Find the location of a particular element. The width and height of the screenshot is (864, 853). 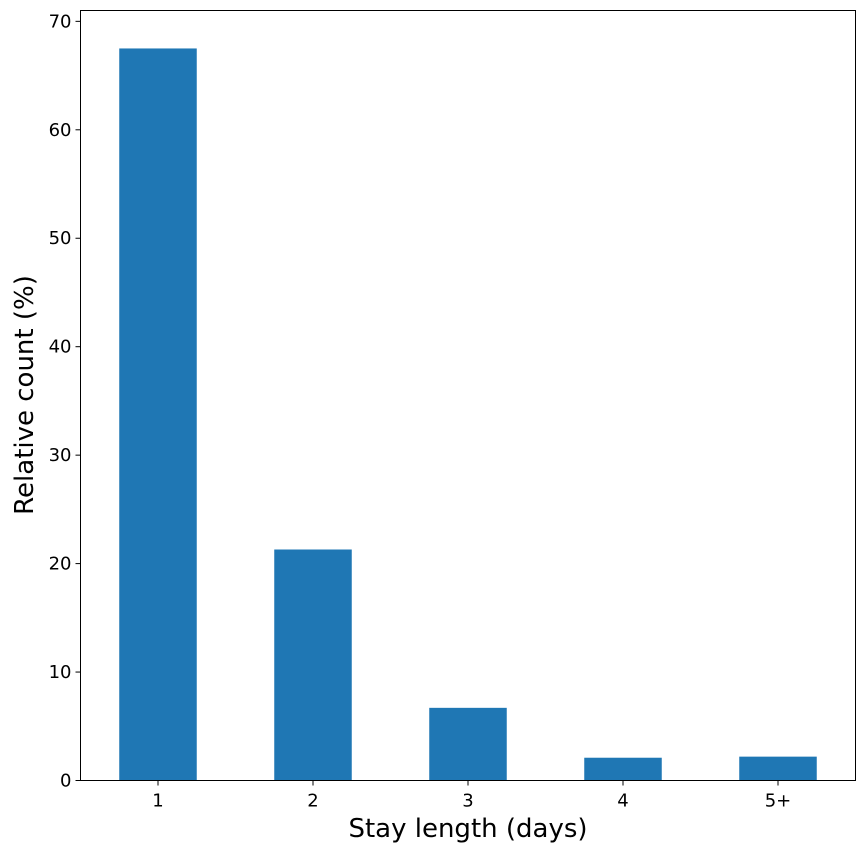

y-tick-label: 50 is located at coordinates (60, 238).